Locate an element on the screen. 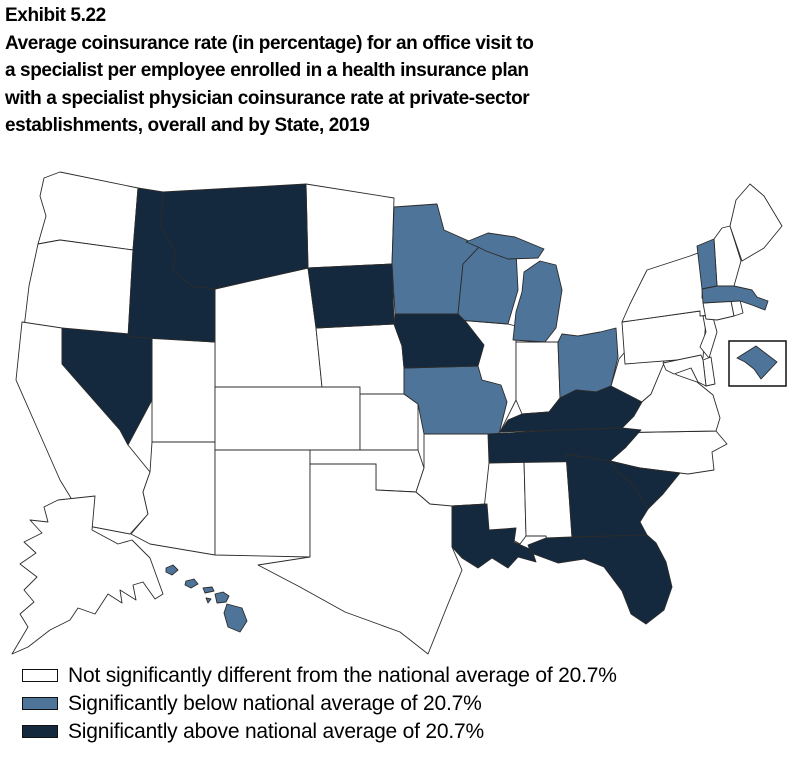 The image size is (787, 758). state-texas is located at coordinates (360, 558).